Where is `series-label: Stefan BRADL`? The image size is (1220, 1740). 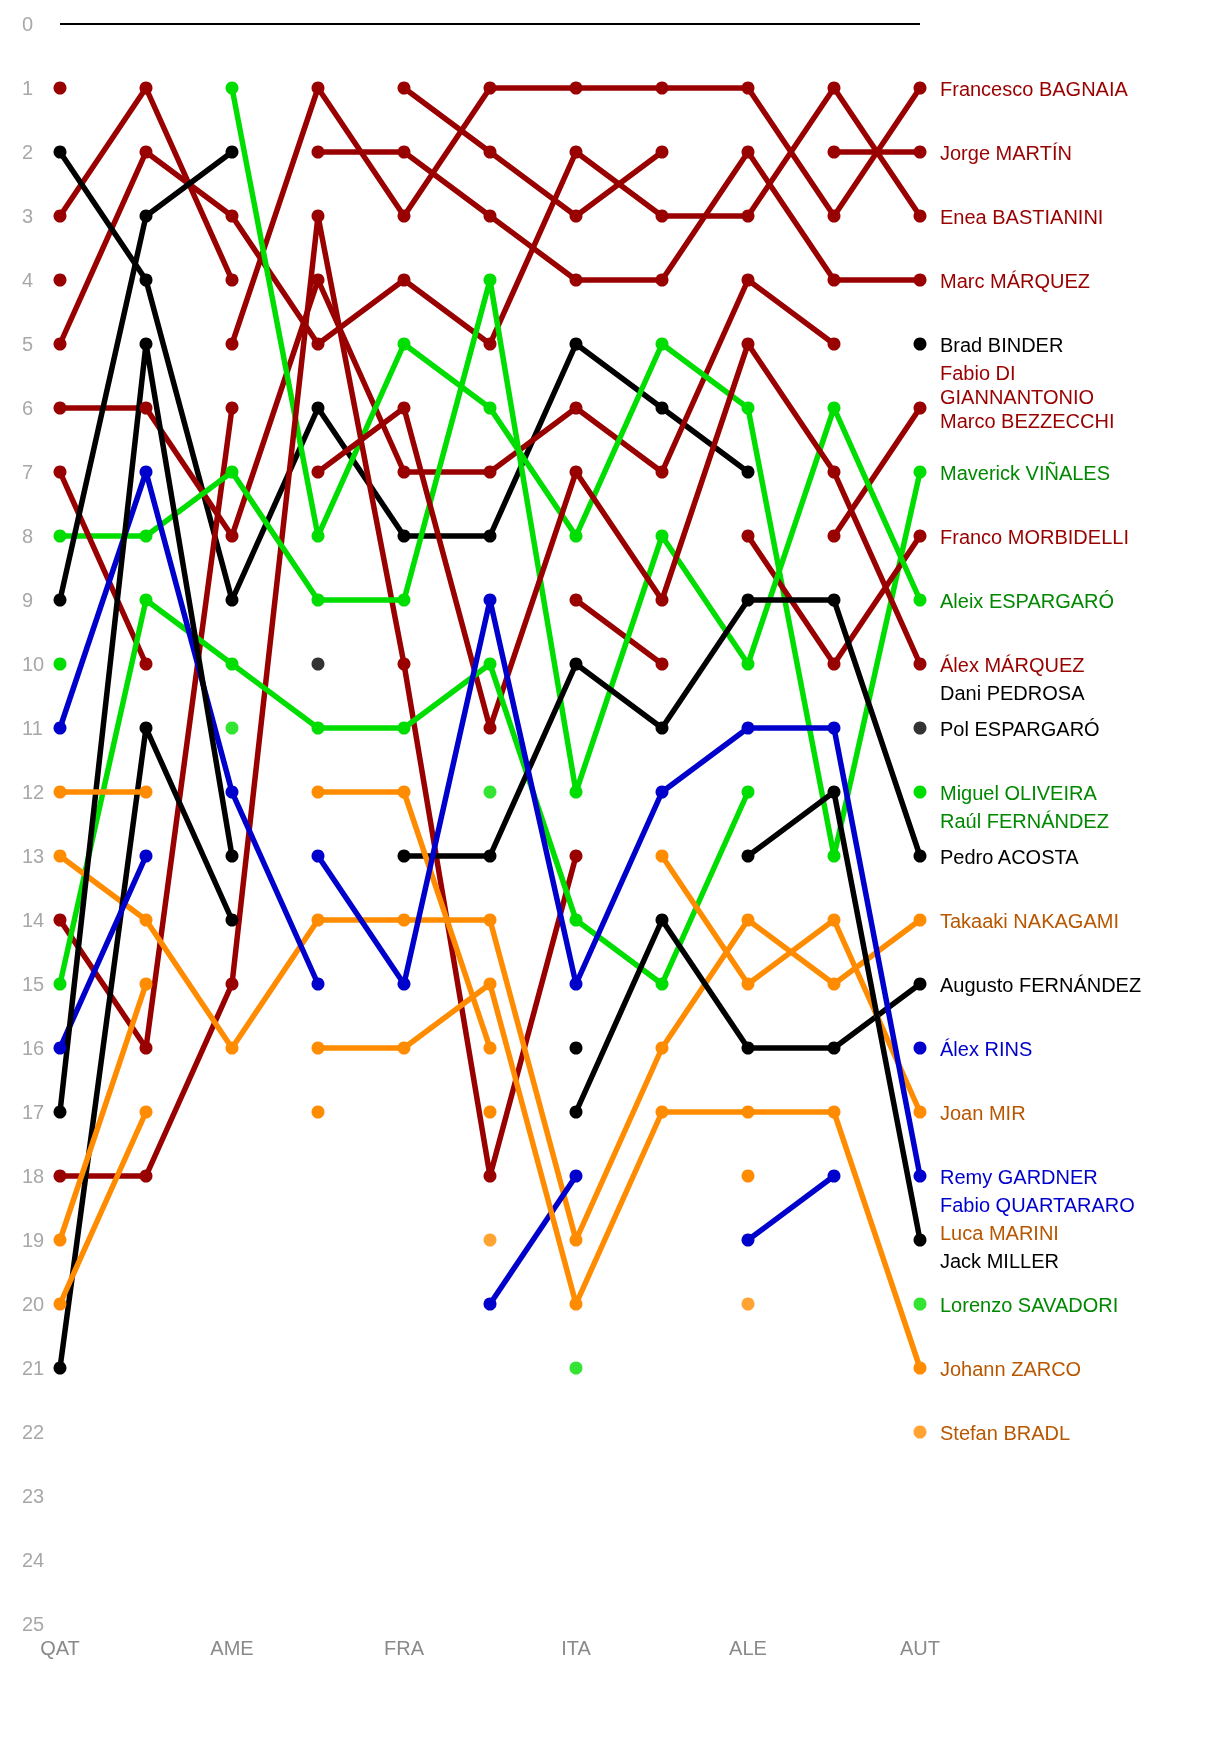
series-label: Stefan BRADL is located at coordinates (1005, 1433).